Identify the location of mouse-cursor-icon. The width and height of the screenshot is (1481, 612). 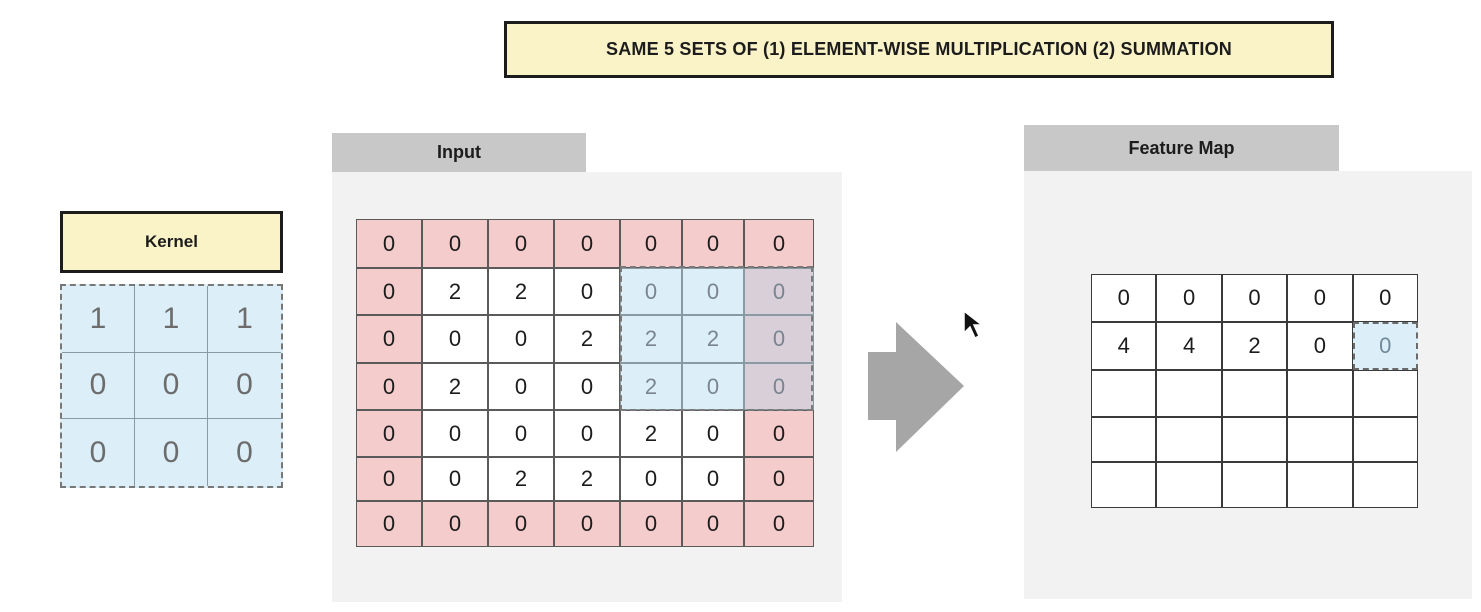
(973, 324).